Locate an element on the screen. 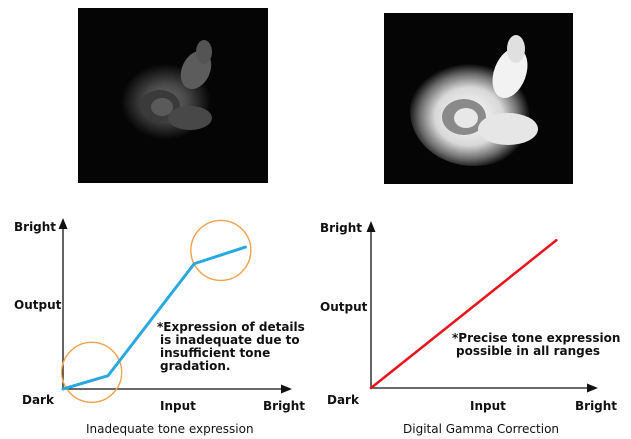 The image size is (631, 439). annotation-line-3: insufficient tone is located at coordinates (215, 353).